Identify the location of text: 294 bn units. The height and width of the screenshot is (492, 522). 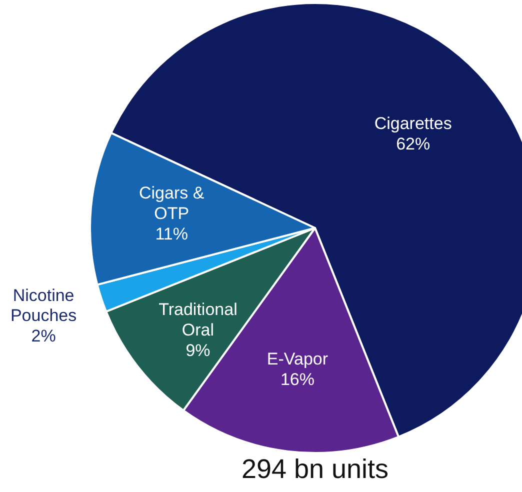
(315, 469).